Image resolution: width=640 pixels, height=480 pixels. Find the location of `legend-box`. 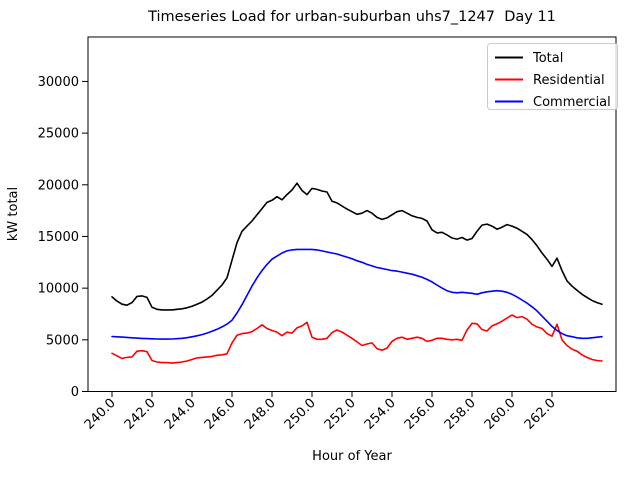

legend-box is located at coordinates (552, 76).